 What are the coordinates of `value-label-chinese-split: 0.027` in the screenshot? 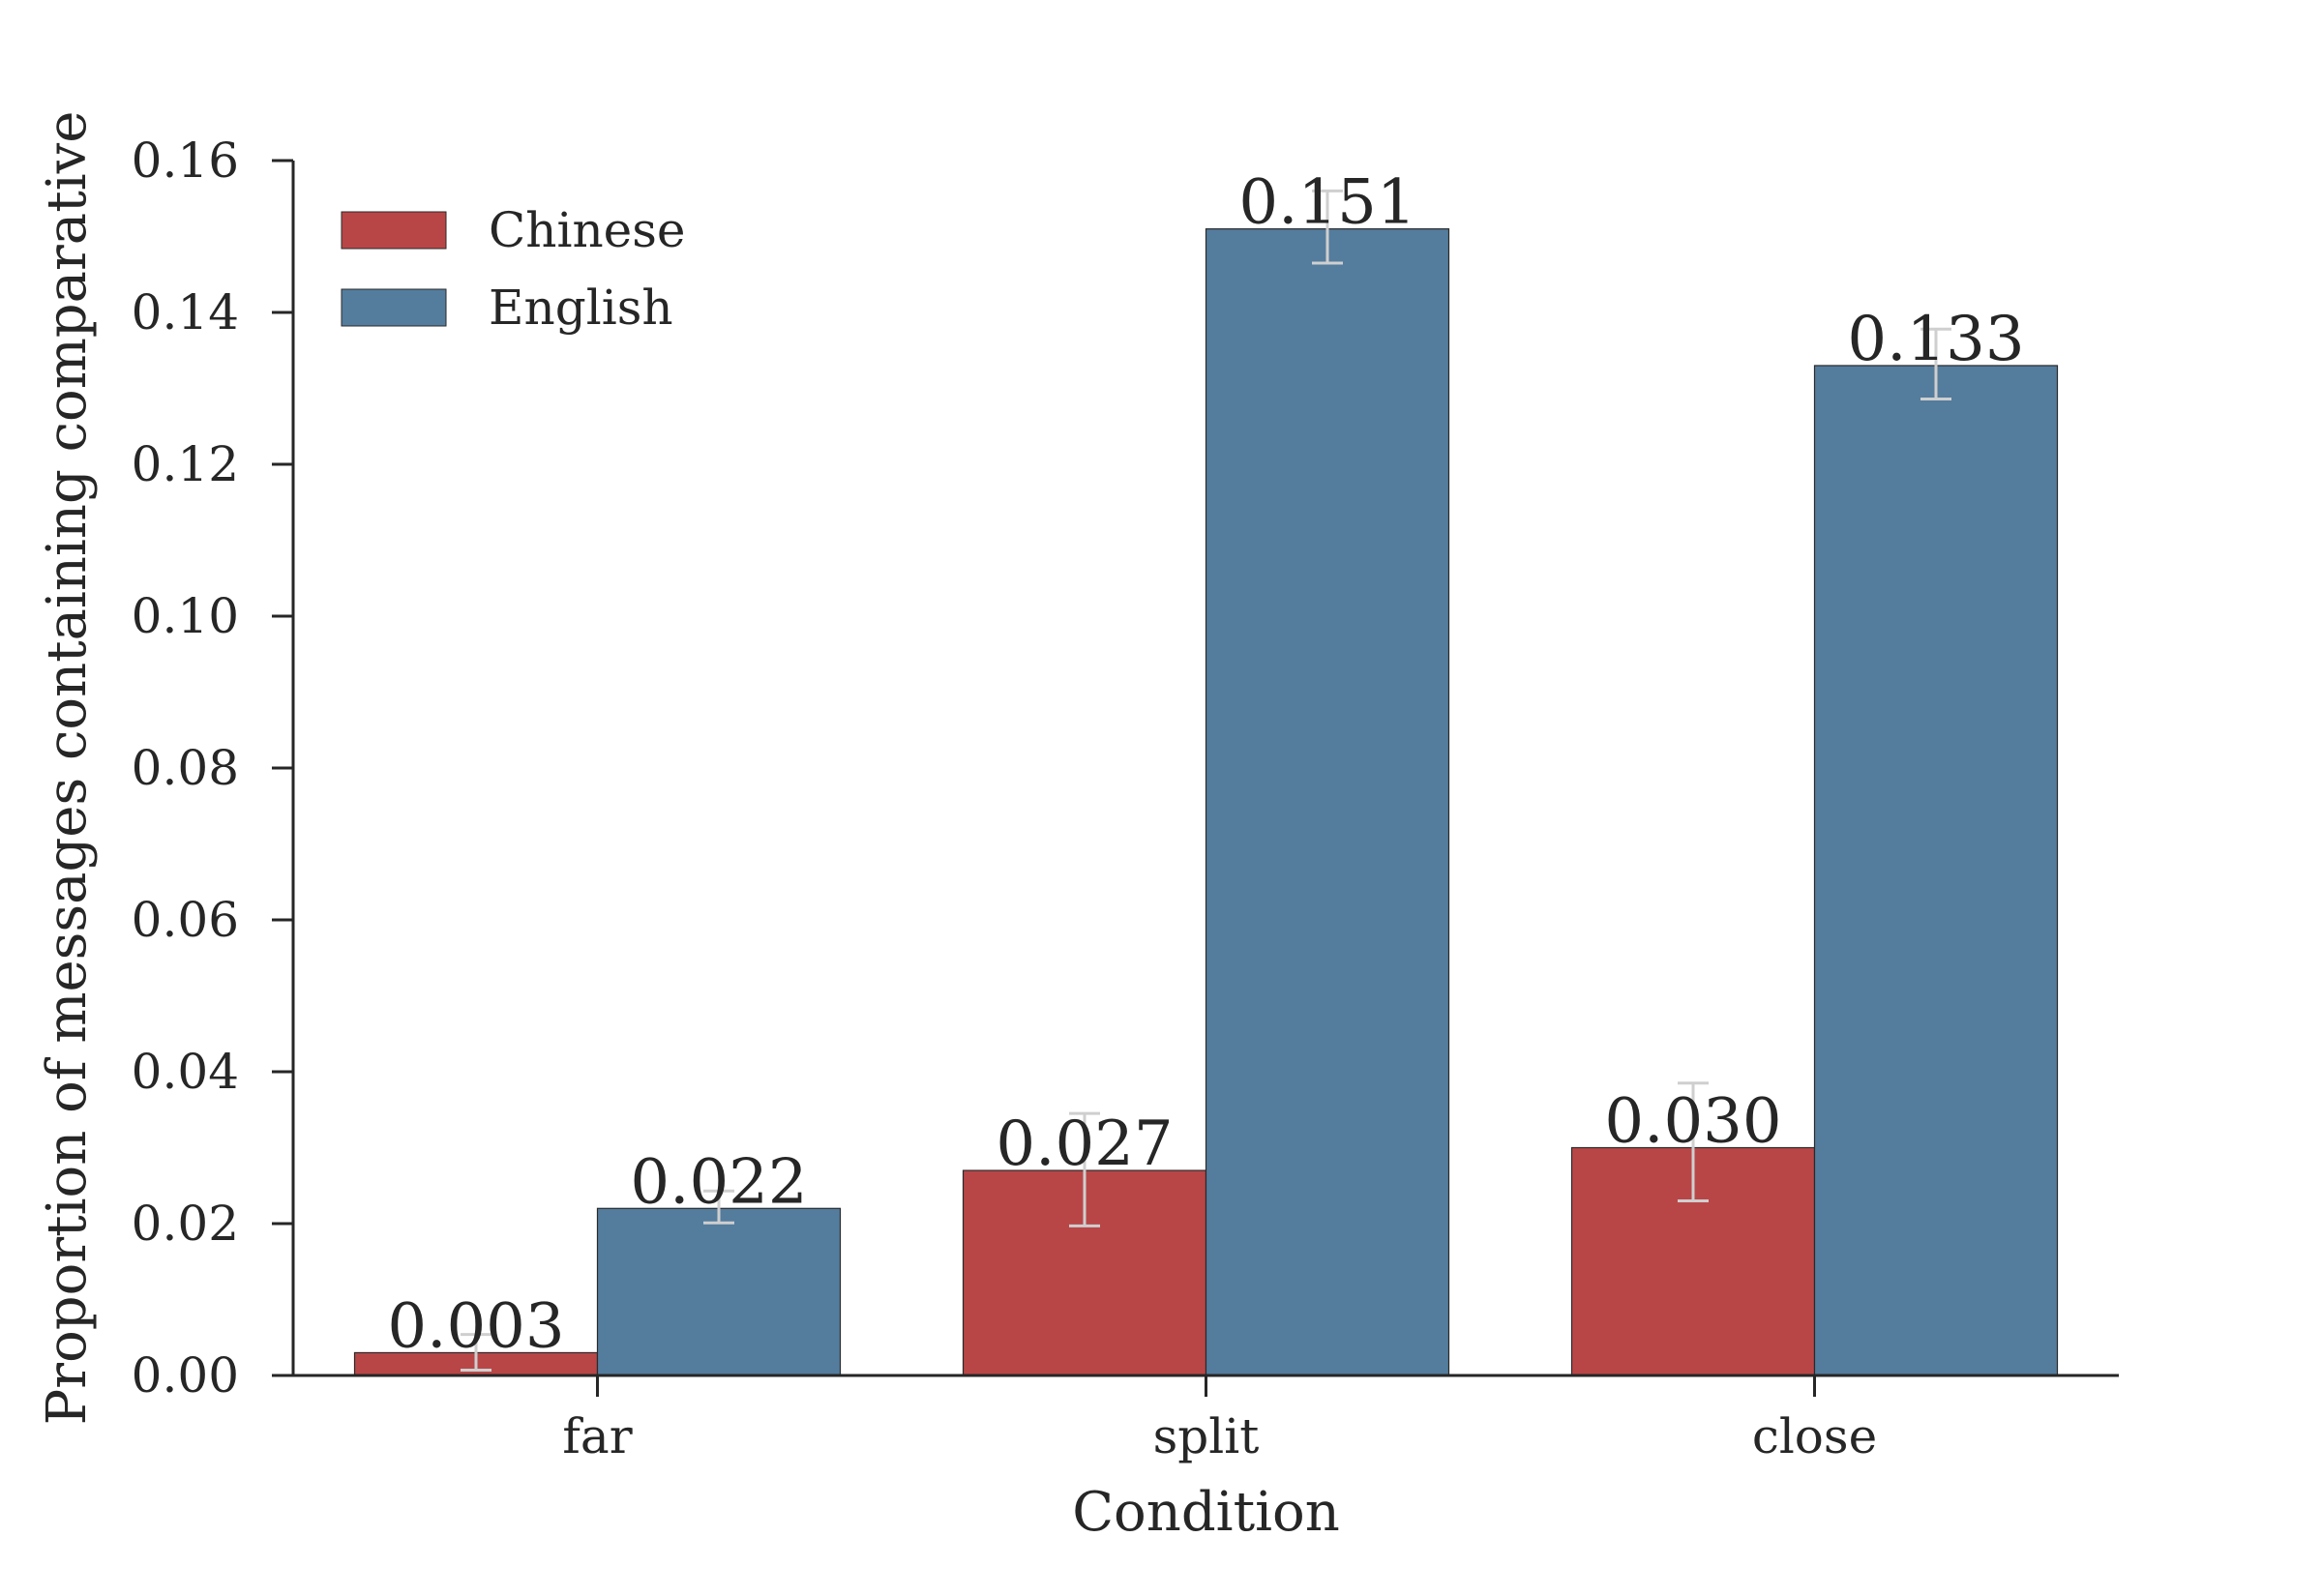 It's located at (1084, 1144).